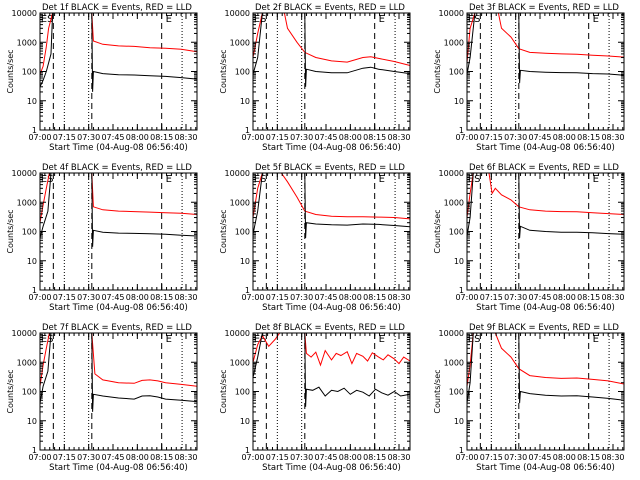 This screenshot has width=640, height=480. I want to click on chart-title: Det 2f BLACK = Events, RED = LLD, so click(330, 8).